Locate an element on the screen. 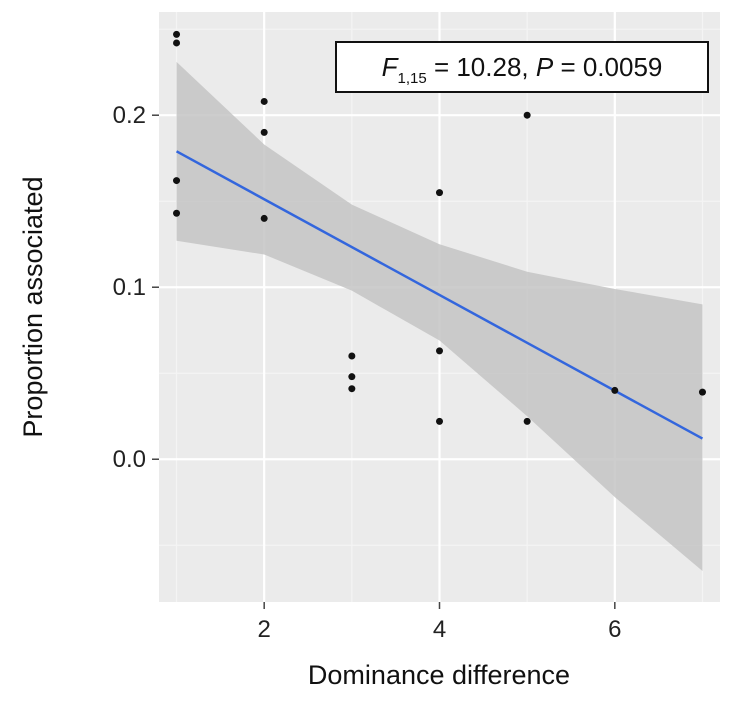 The width and height of the screenshot is (753, 707). y-tick-label: 0.1 is located at coordinates (129, 287).